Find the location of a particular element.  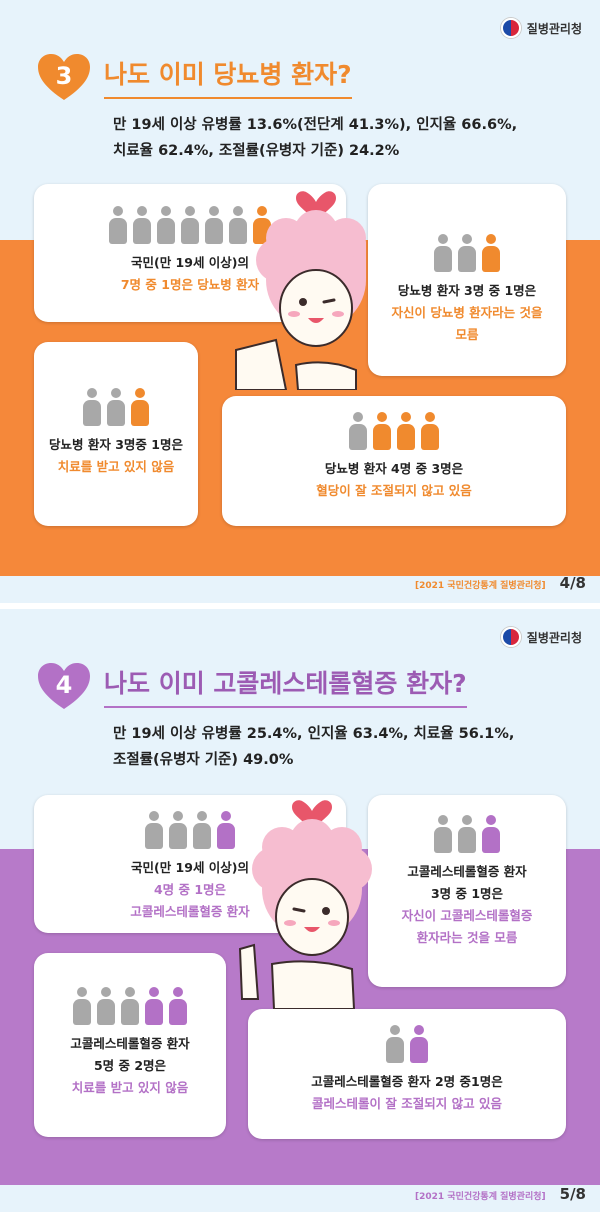

section-number: 4 is located at coordinates (64, 685).